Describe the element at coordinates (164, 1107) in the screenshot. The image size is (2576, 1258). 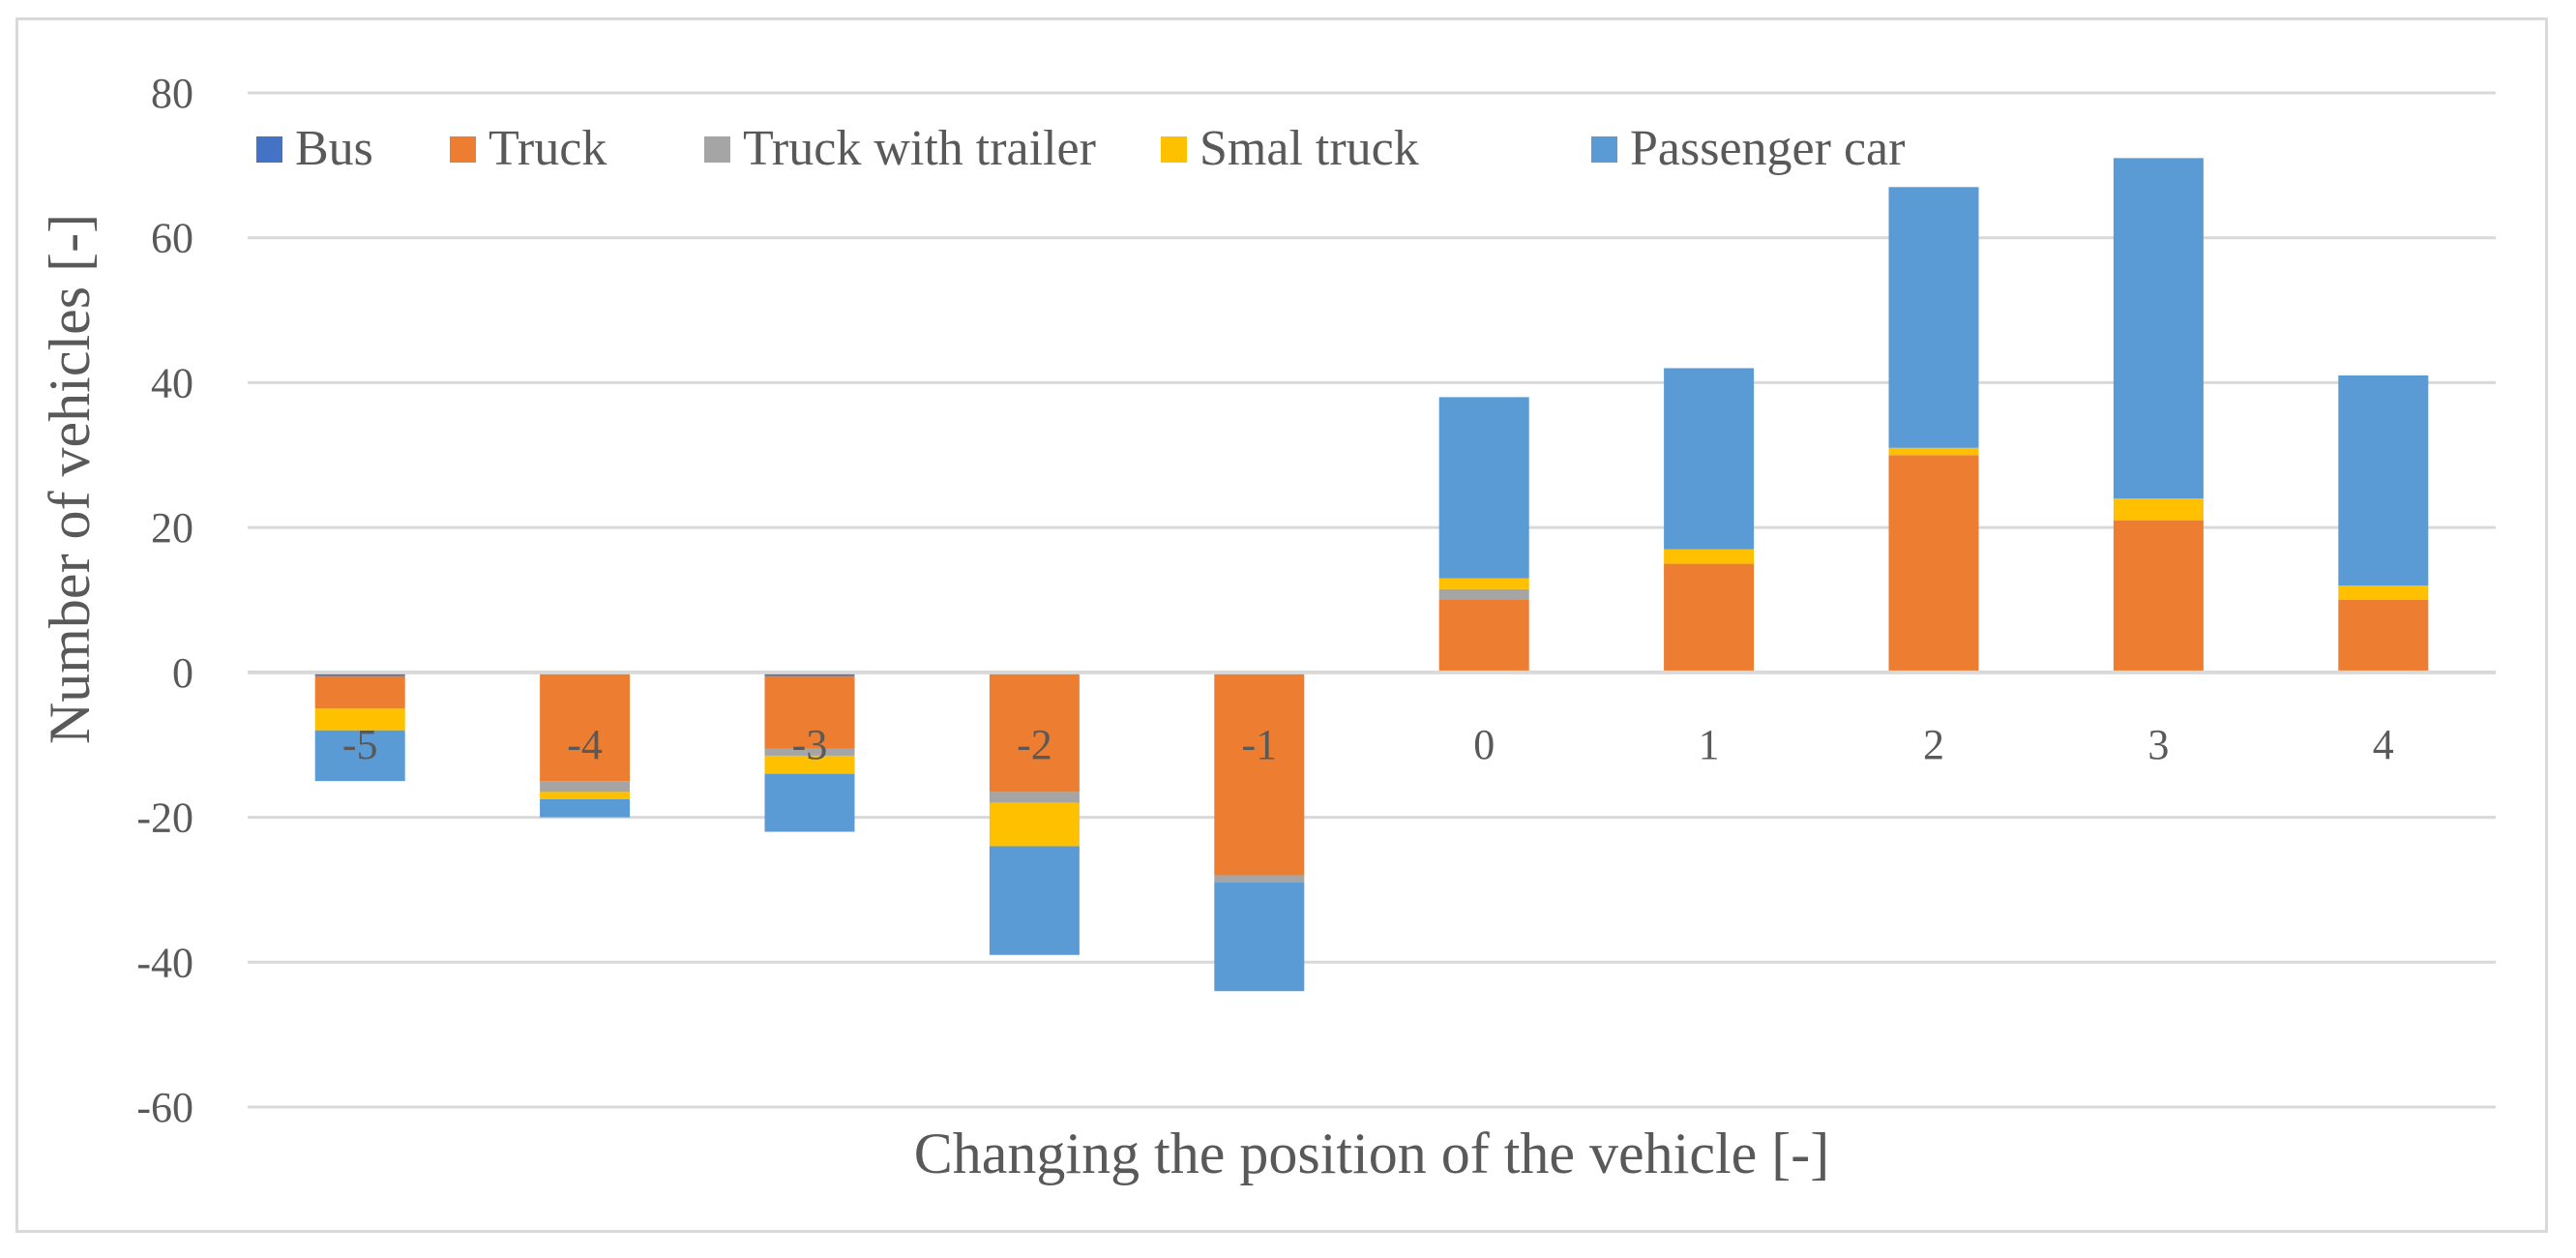
I see `y-tick-label: -60` at that location.